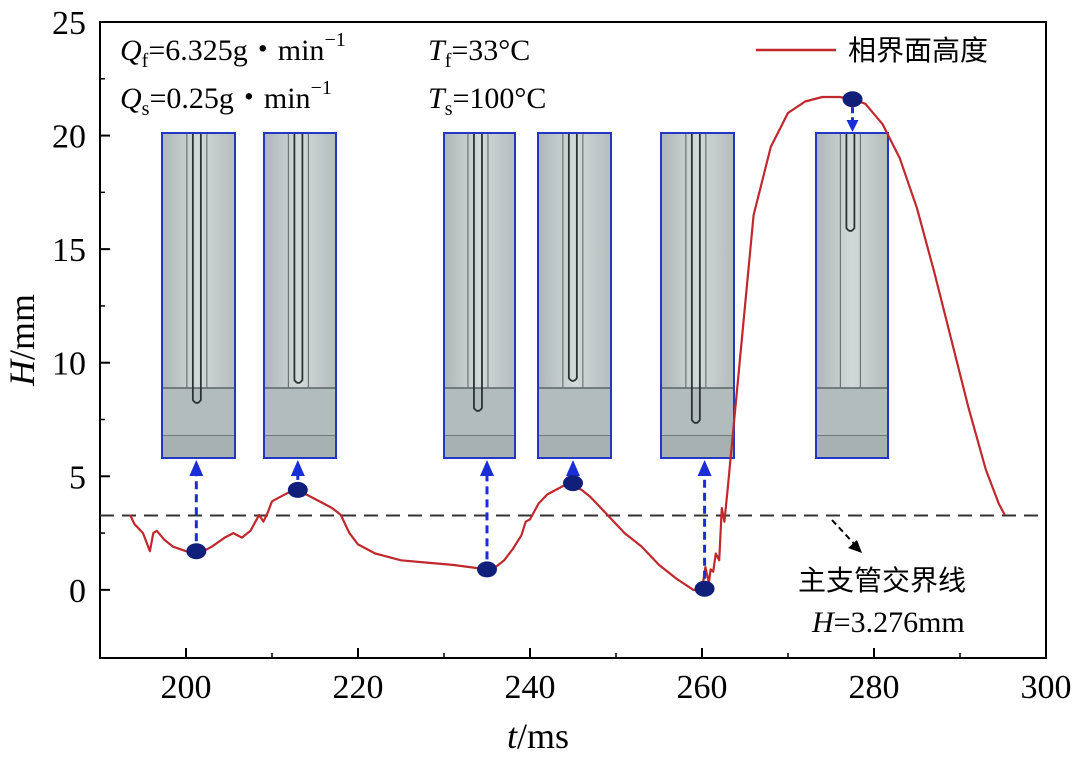 This screenshot has height=758, width=1080. I want to click on annotation-tf: Tf=33°C, so click(479, 53).